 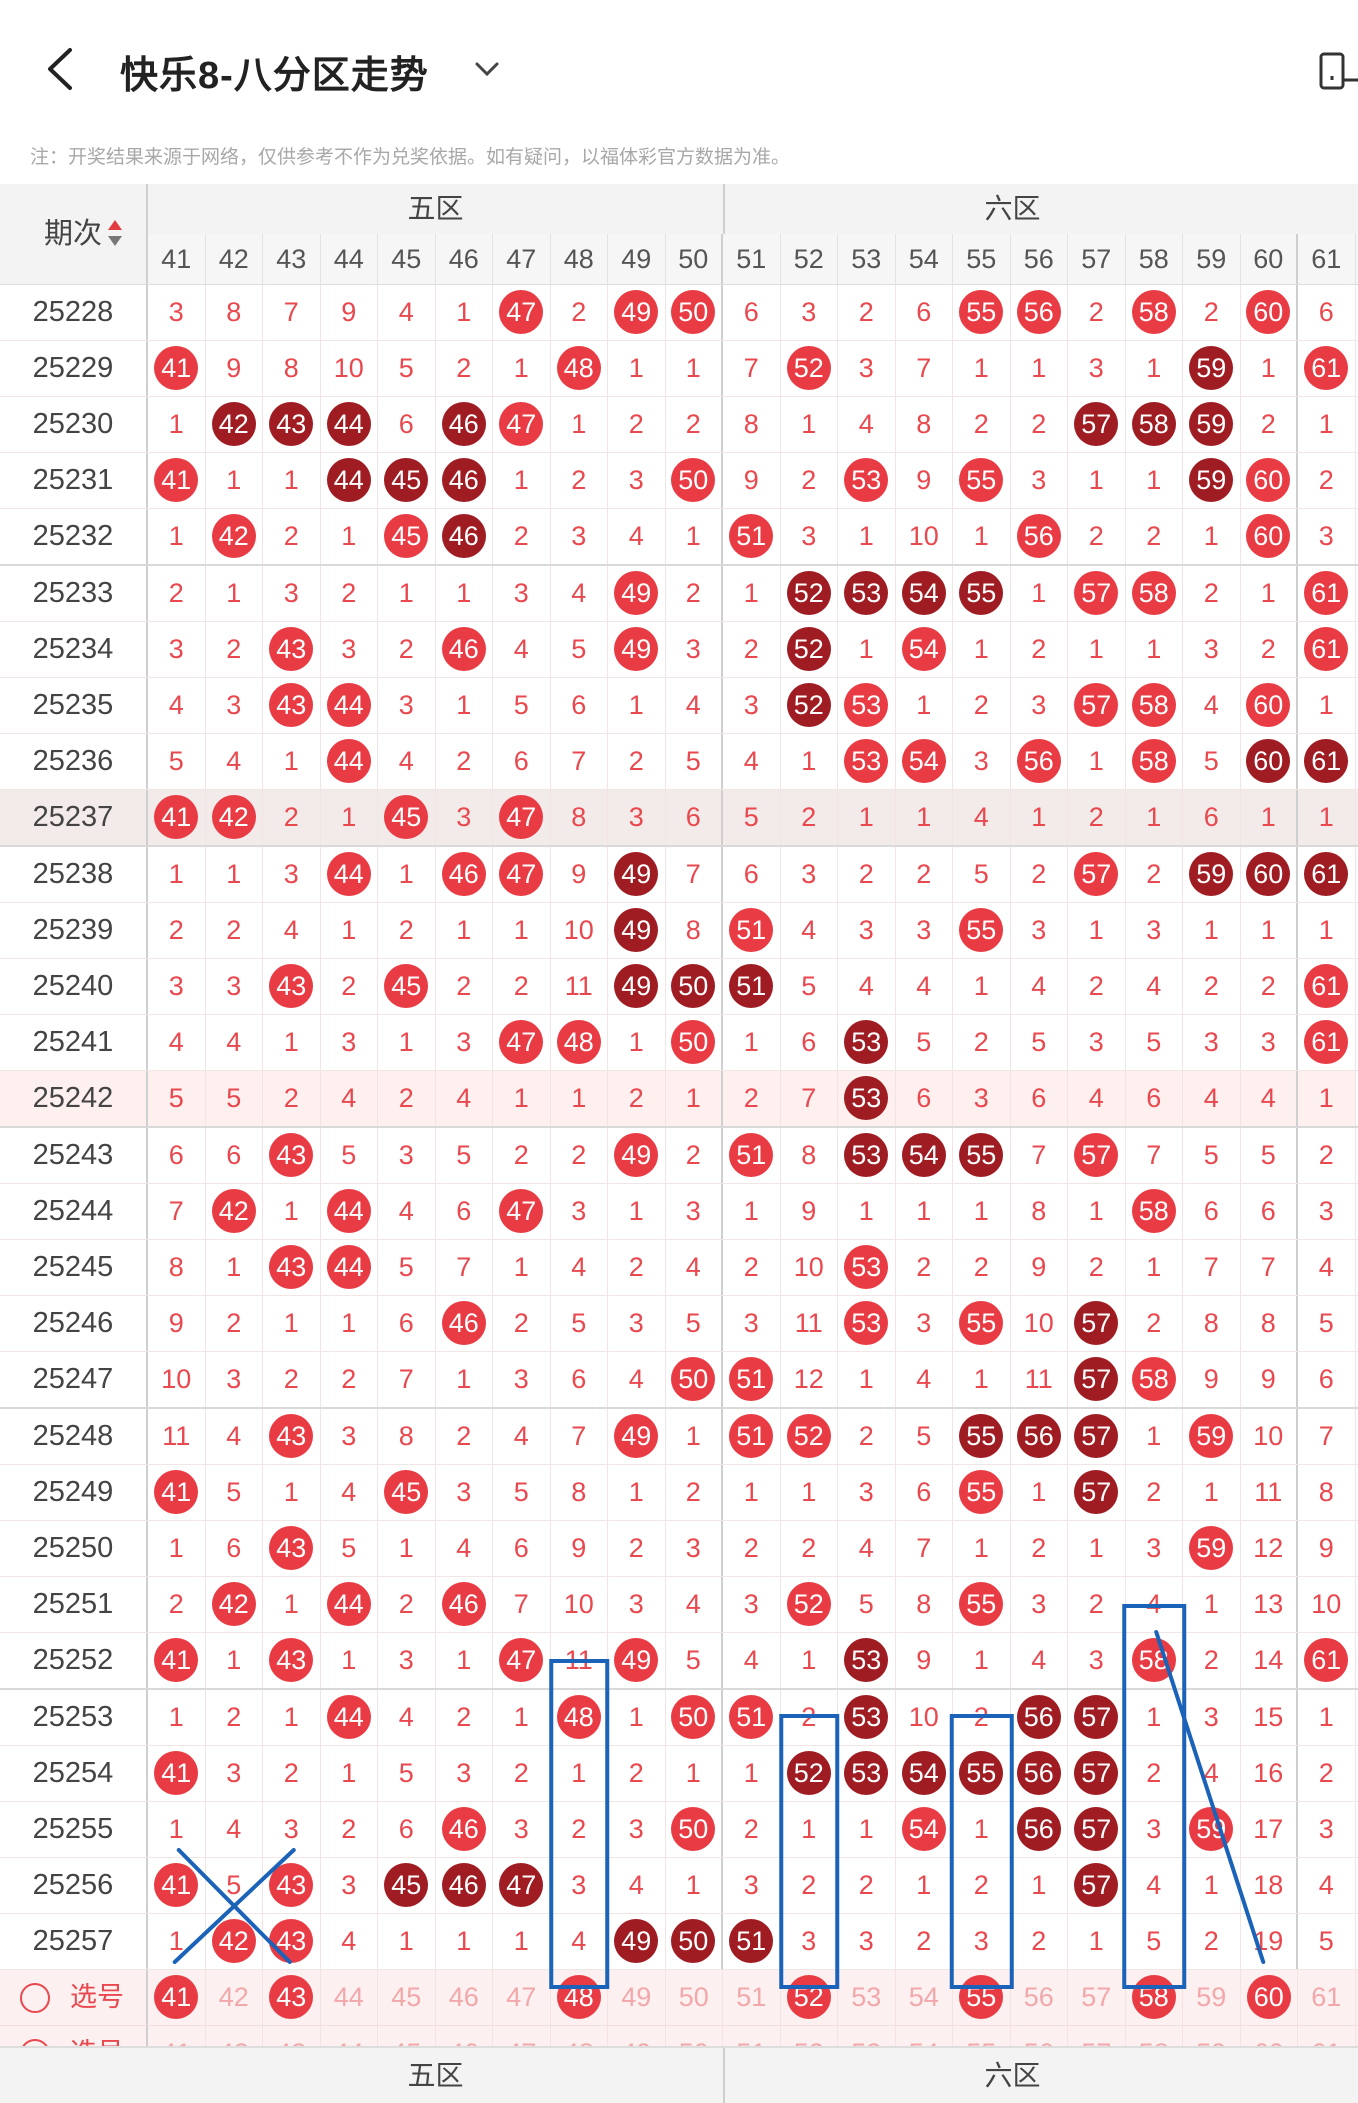 What do you see at coordinates (1269, 259) in the screenshot?
I see `number-header-60: 60` at bounding box center [1269, 259].